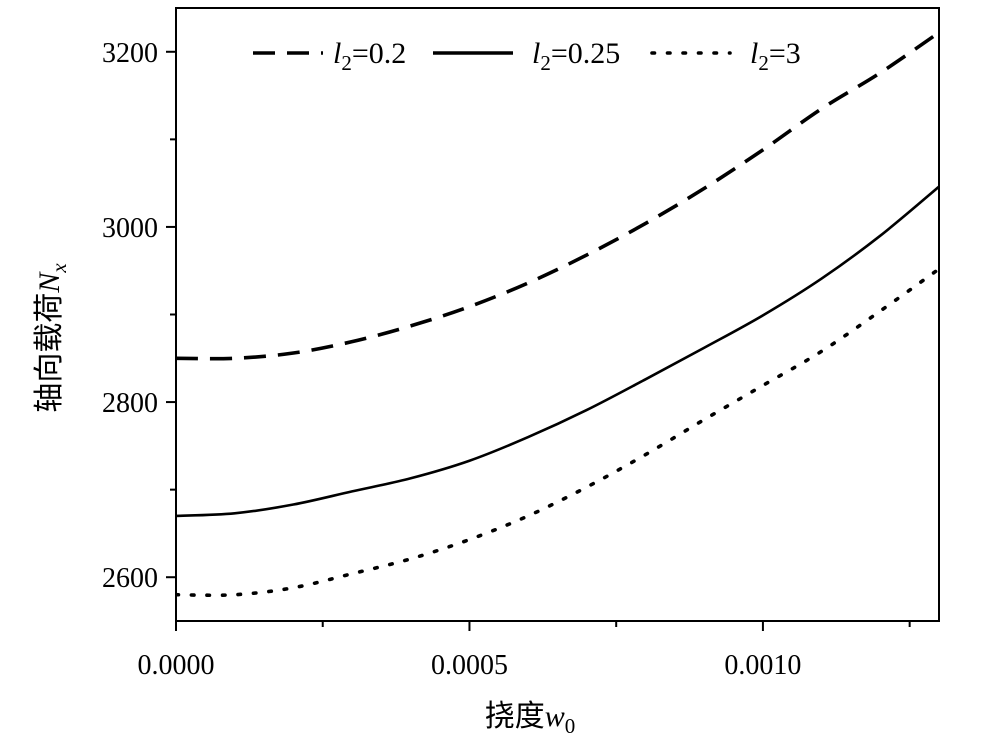  What do you see at coordinates (570, 726) in the screenshot?
I see `x-axis-title-subscript: 0` at bounding box center [570, 726].